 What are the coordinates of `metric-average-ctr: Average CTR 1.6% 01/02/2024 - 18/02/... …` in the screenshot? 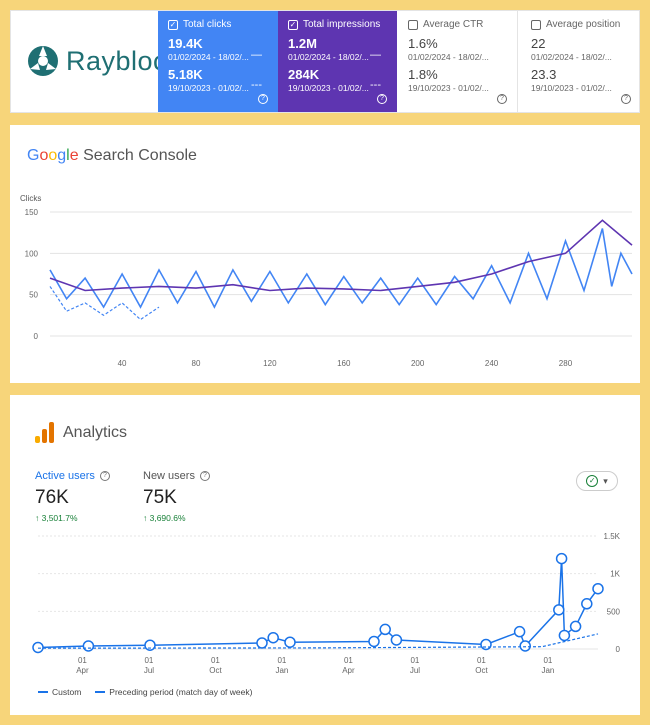 It's located at (458, 61).